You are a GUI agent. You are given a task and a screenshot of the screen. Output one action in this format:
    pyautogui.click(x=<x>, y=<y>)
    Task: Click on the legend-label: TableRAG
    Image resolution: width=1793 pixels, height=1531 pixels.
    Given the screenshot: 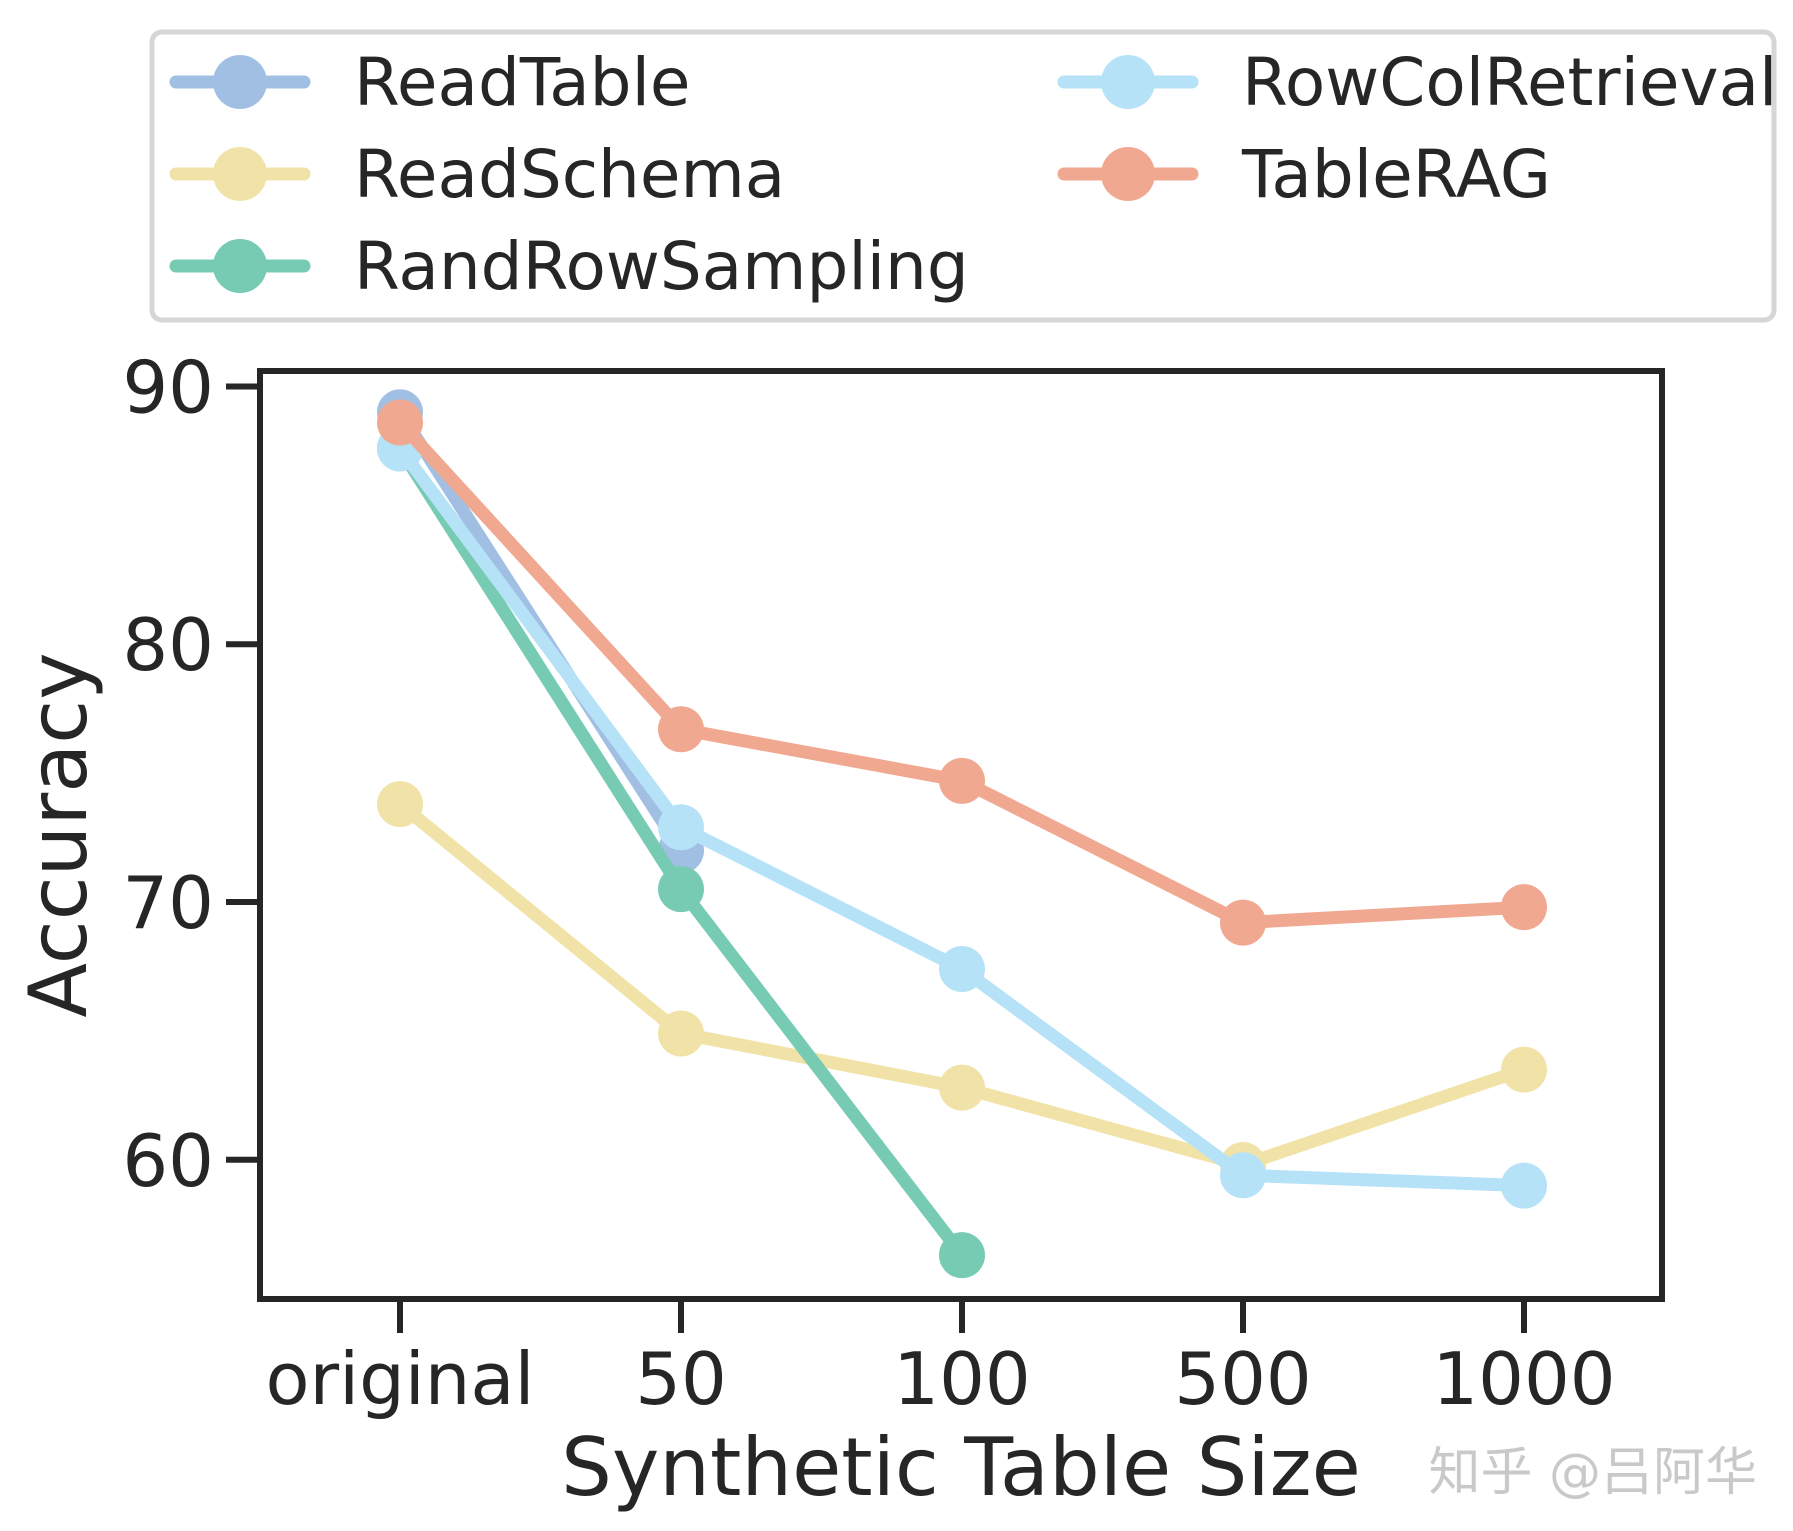 What is the action you would take?
    pyautogui.click(x=1396, y=174)
    